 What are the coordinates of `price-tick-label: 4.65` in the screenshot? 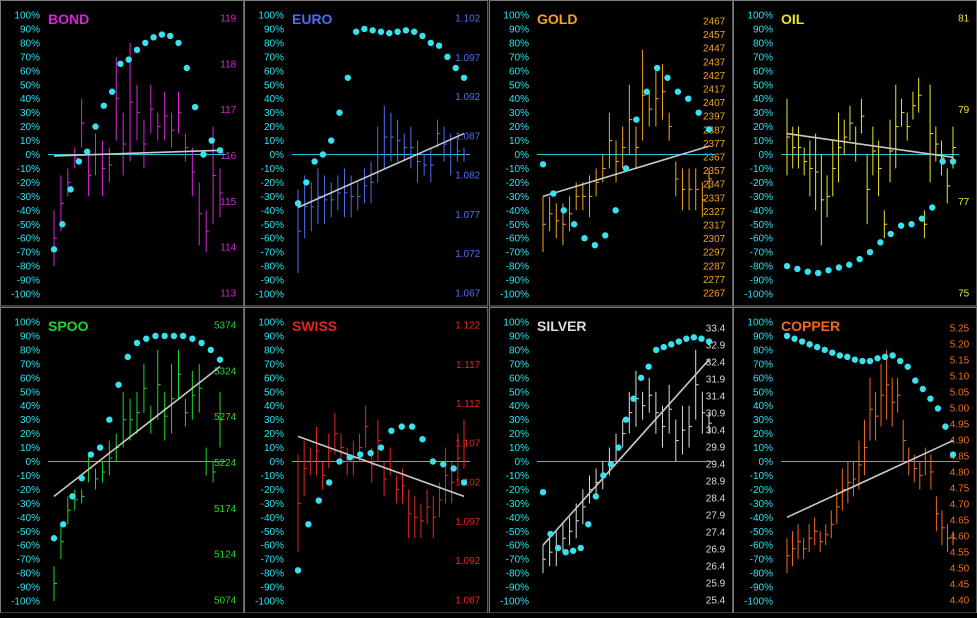 It's located at (960, 520).